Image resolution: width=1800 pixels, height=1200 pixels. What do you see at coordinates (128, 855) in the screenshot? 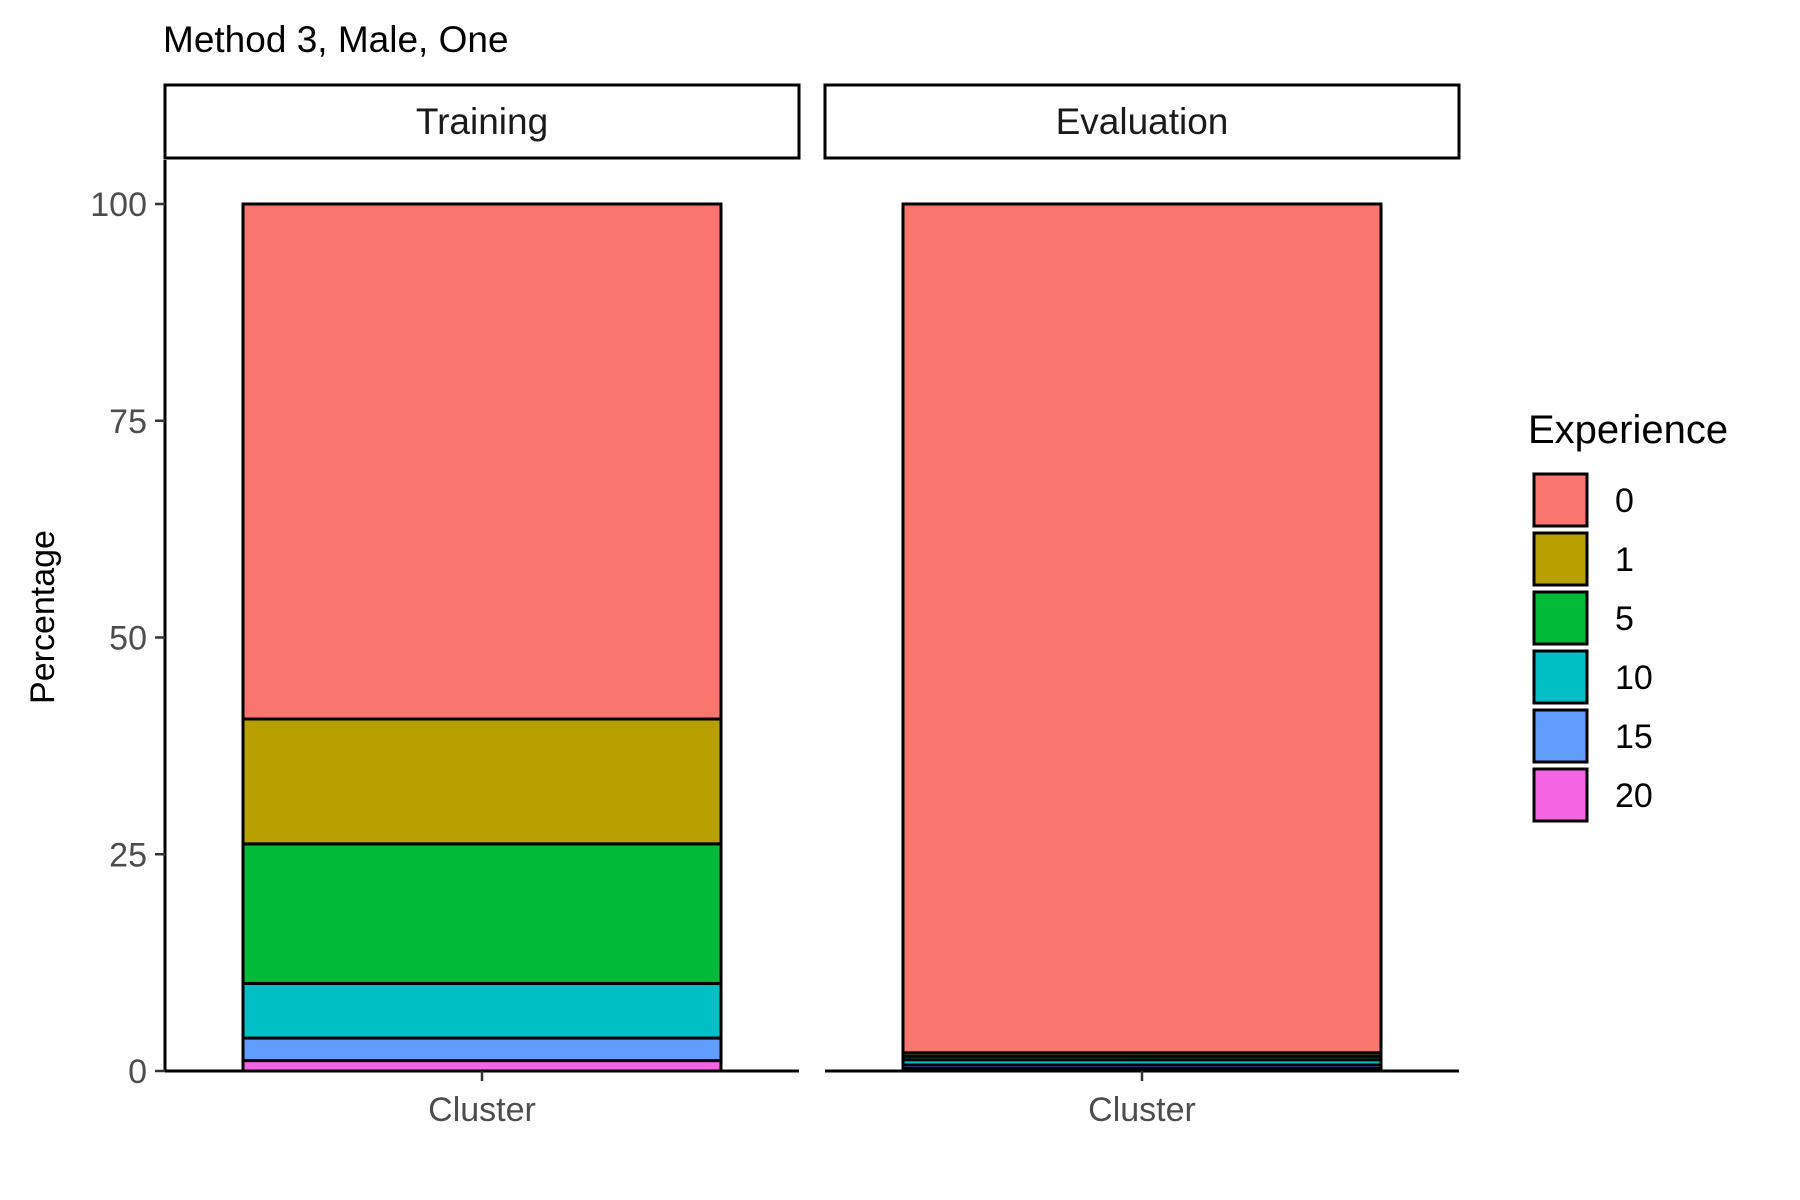
I see `y-tick-label: 25` at bounding box center [128, 855].